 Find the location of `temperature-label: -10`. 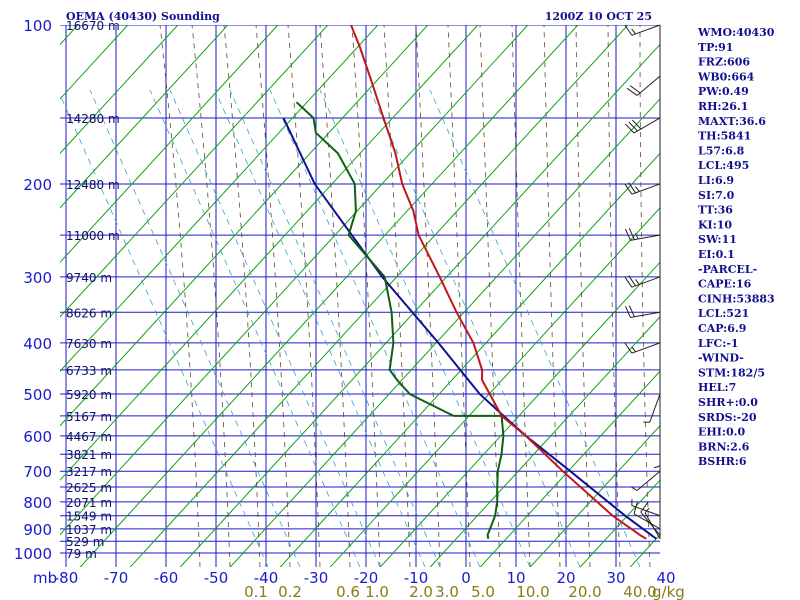

temperature-label: -10 is located at coordinates (416, 578).